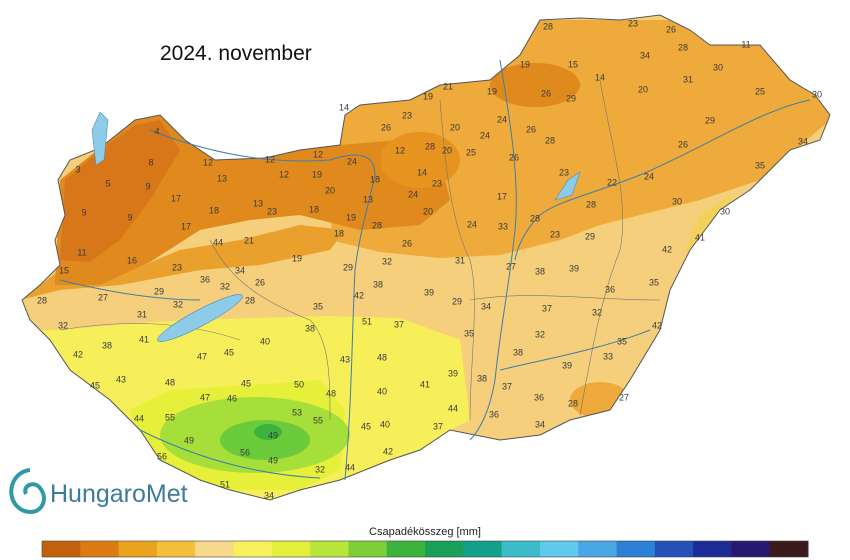 The width and height of the screenshot is (850, 560). I want to click on station-value: 50, so click(299, 384).